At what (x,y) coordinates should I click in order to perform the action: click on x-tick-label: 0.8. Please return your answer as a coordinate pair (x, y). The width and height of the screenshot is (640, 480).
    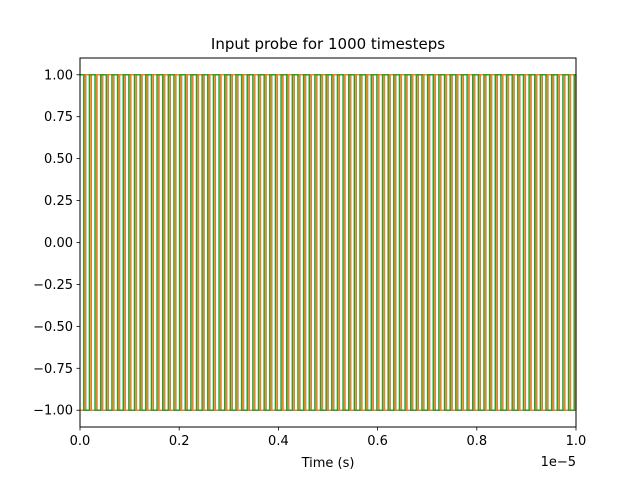
    Looking at the image, I should click on (476, 441).